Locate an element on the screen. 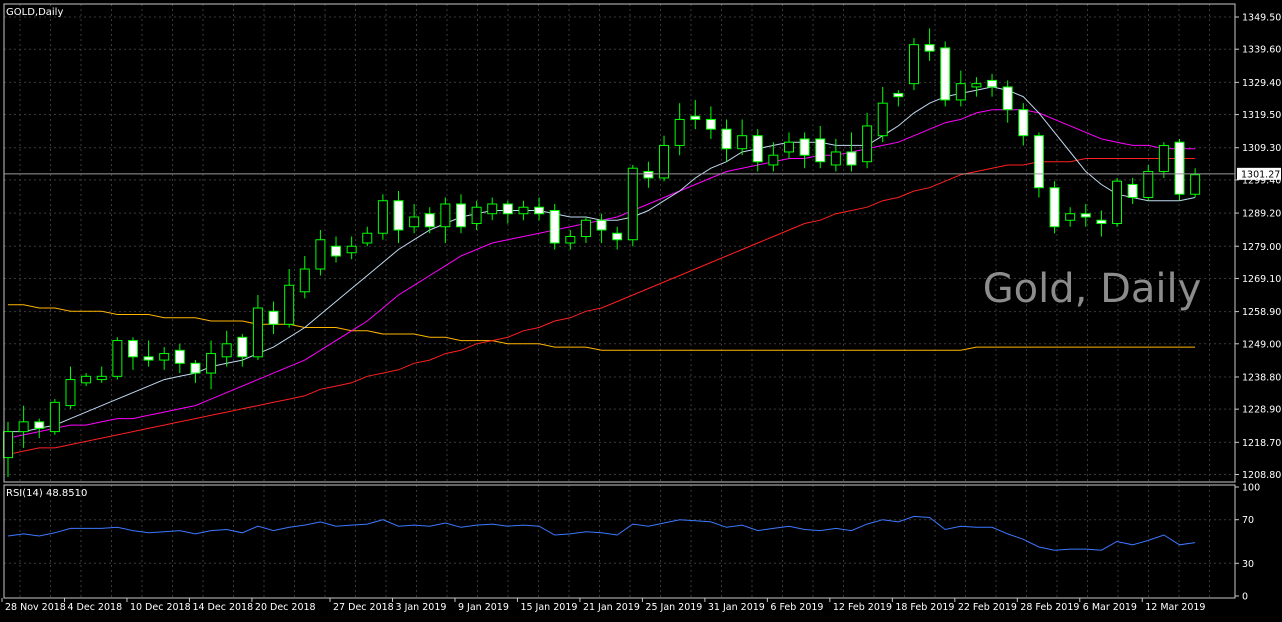 This screenshot has width=1282, height=622. current-price-badge-bg is located at coordinates (1259, 173).